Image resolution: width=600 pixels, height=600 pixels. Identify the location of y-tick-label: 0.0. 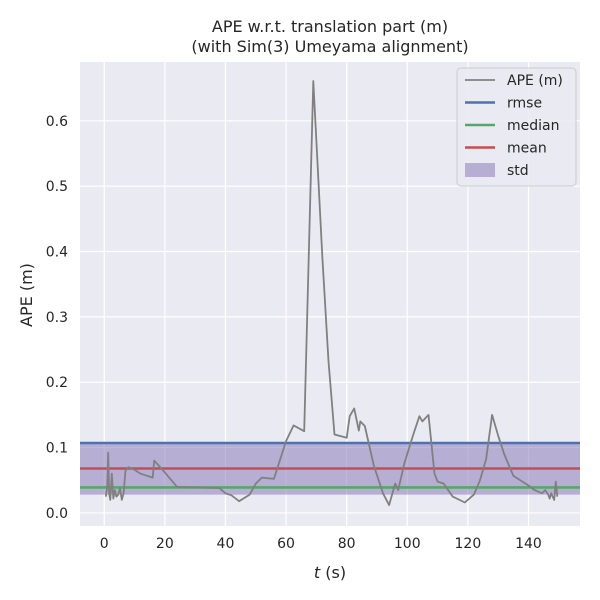
(57, 514).